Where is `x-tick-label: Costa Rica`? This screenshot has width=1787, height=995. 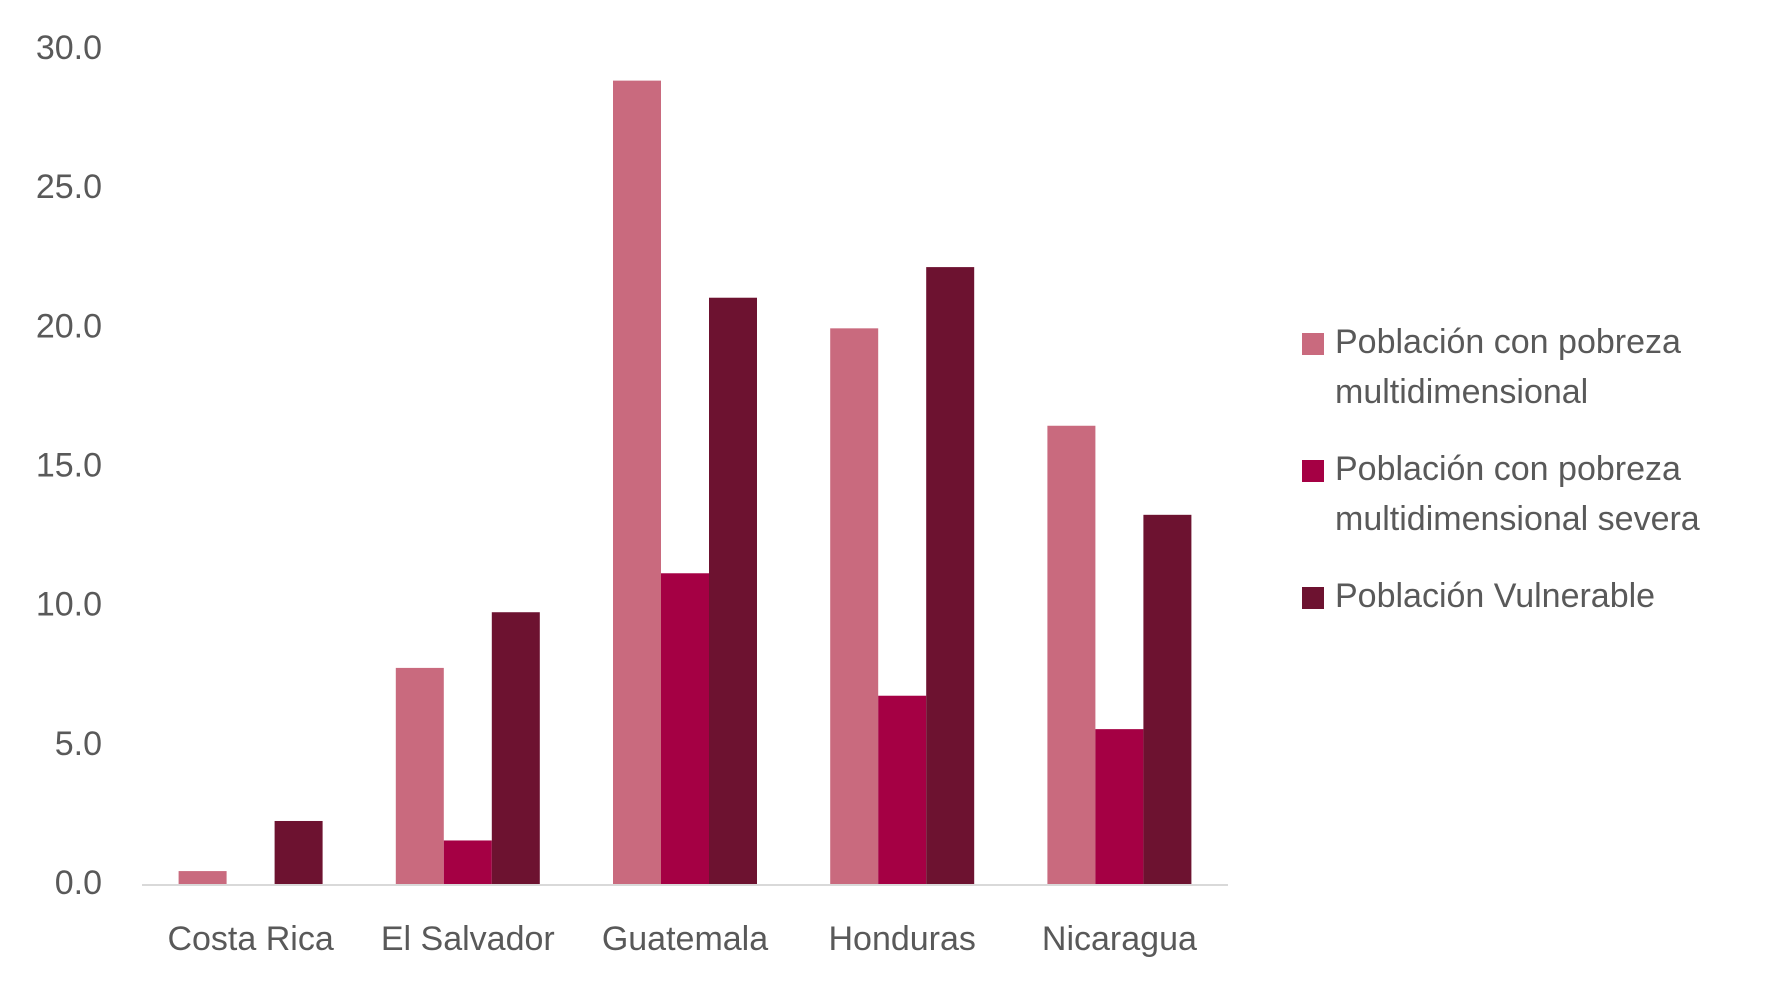
x-tick-label: Costa Rica is located at coordinates (250, 939).